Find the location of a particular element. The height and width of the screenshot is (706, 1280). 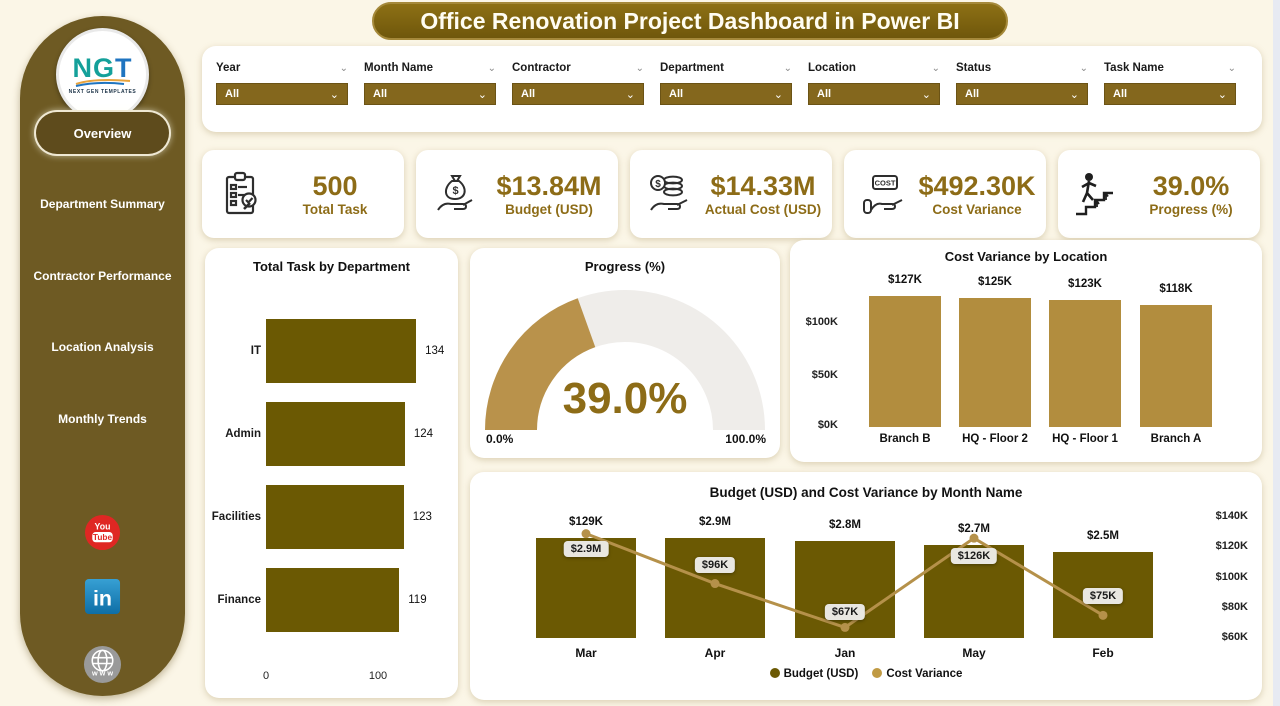

month-label: Mar is located at coordinates (586, 653).